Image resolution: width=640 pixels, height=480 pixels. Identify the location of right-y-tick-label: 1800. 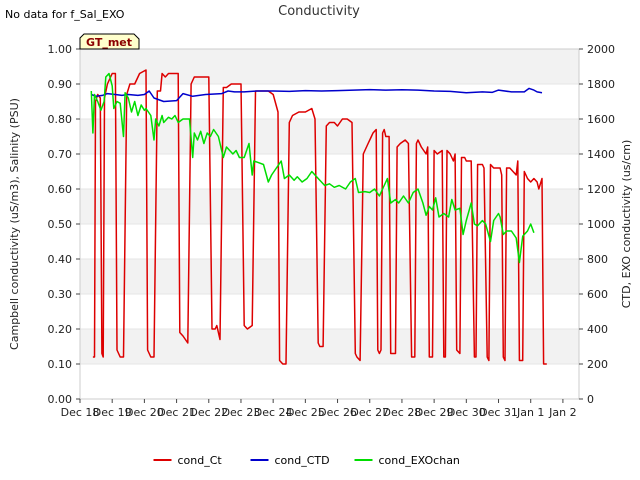
(601, 84).